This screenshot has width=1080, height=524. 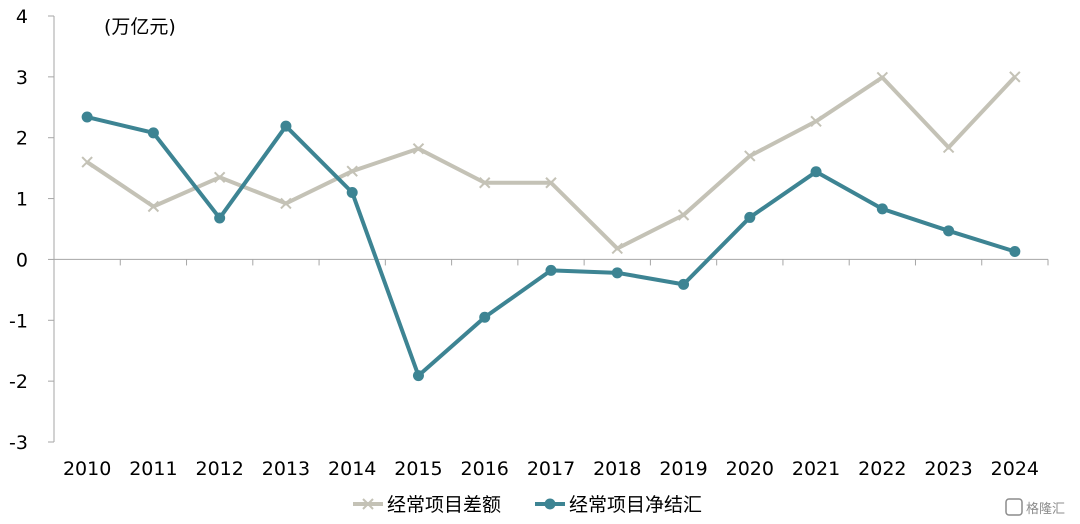 I want to click on legend-item-0: 经常项目差额, so click(x=427, y=505).